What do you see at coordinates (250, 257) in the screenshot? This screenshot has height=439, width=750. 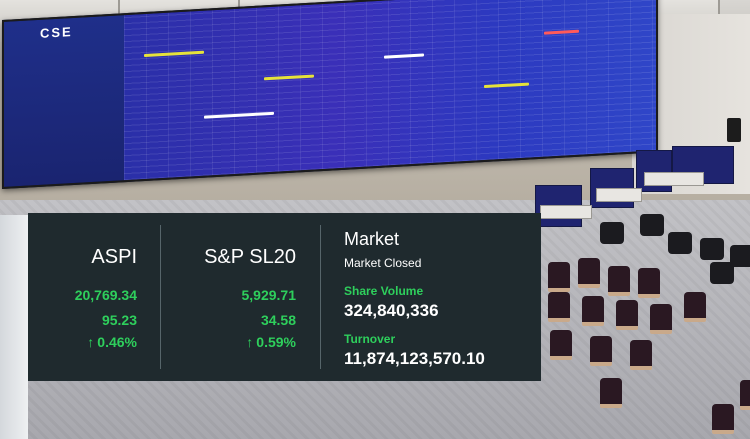 I see `sp-sl20-label: S&P SL20` at bounding box center [250, 257].